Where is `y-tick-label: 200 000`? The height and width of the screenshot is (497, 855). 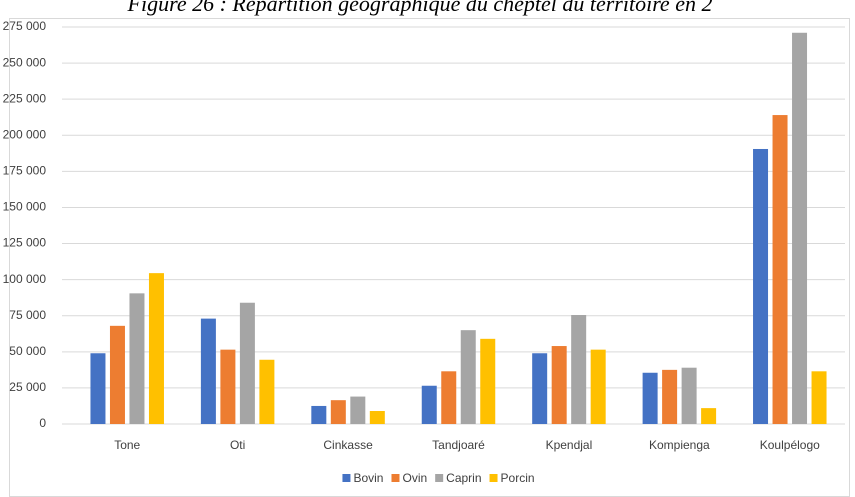 y-tick-label: 200 000 is located at coordinates (25, 134).